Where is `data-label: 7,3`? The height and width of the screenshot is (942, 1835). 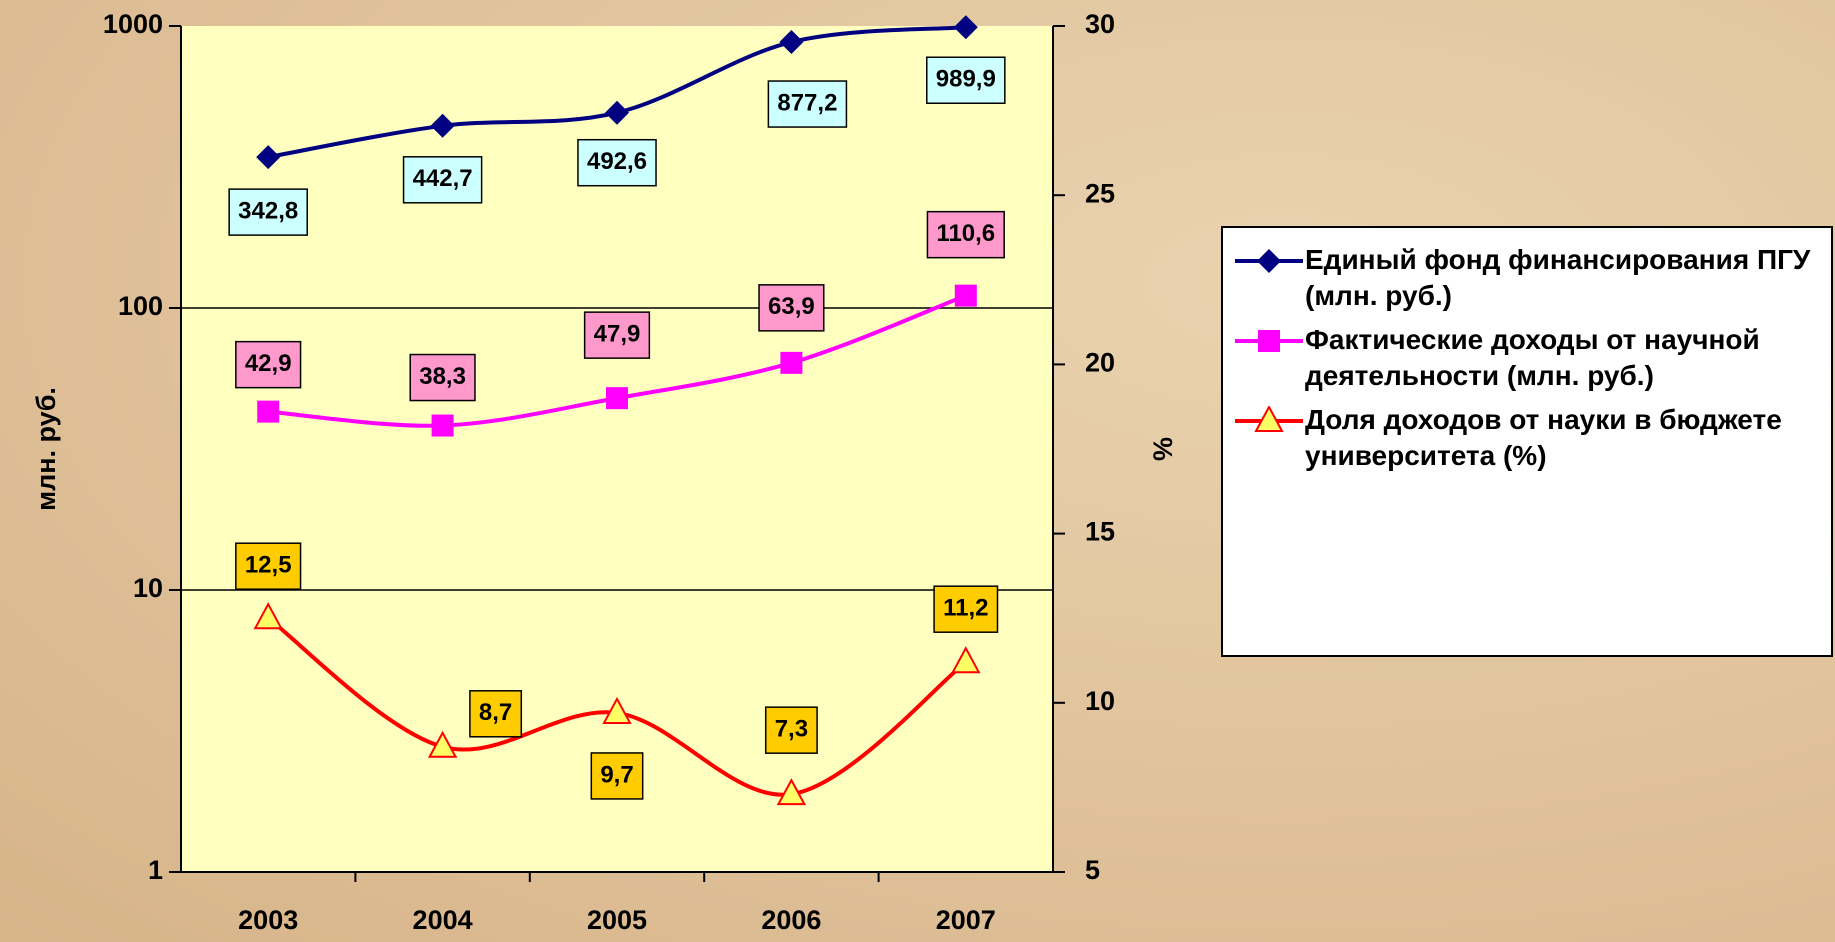
data-label: 7,3 is located at coordinates (791, 729).